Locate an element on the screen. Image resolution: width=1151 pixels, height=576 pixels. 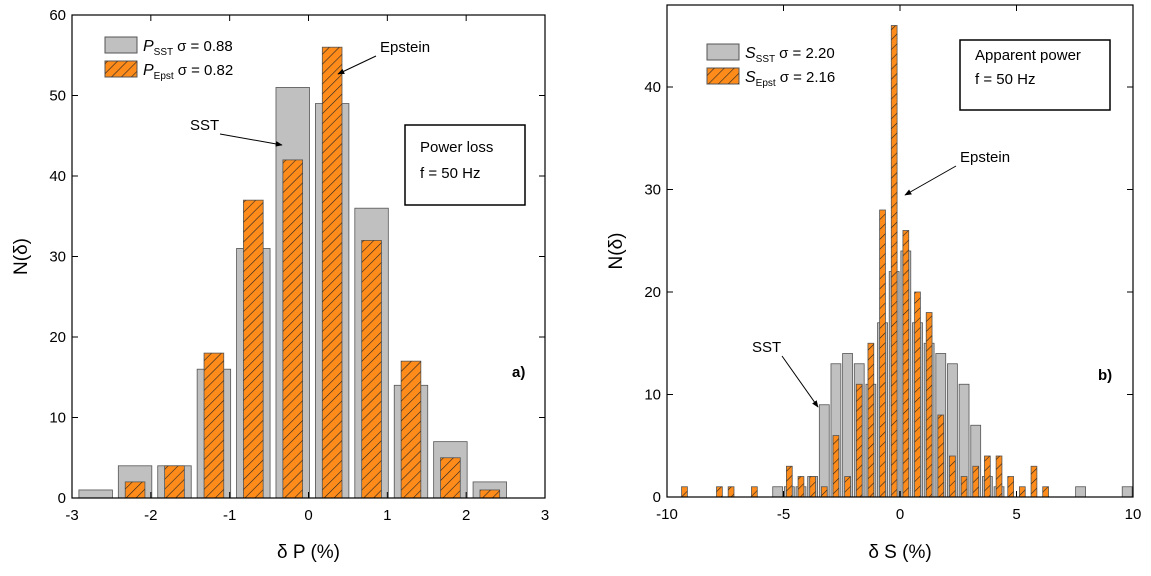
x-tick-label: -5 is located at coordinates (783, 514).